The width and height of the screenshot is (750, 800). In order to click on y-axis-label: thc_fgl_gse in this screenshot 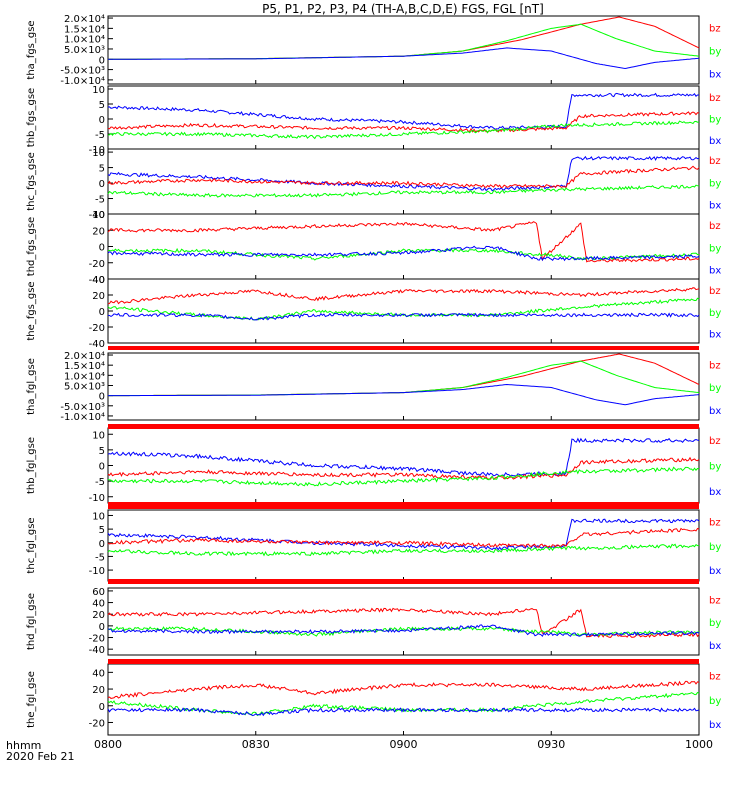, I will do `click(31, 545)`.